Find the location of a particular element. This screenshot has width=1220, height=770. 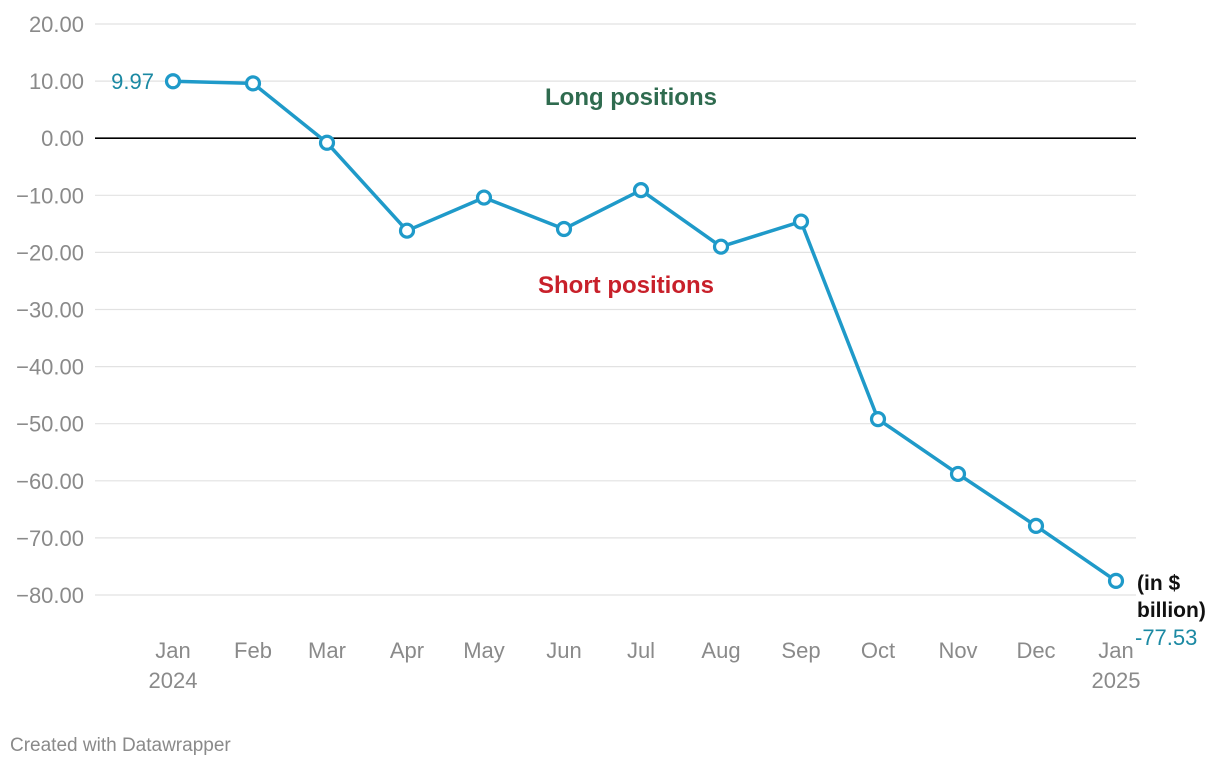

annotation-long-positions: Long positions is located at coordinates (631, 97).